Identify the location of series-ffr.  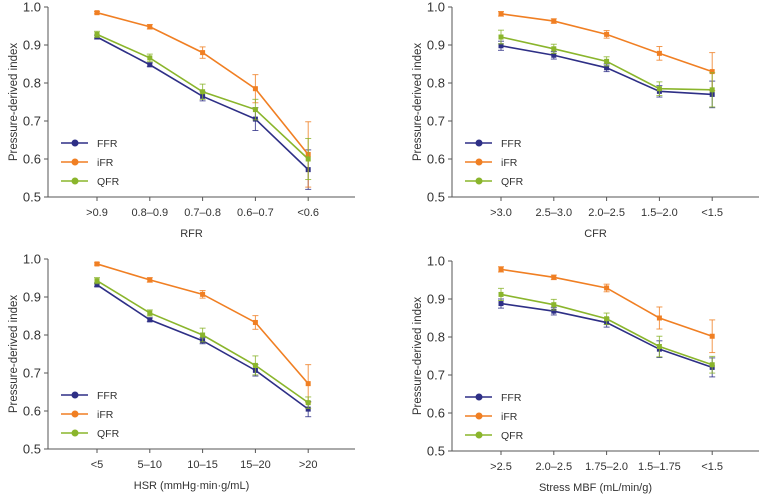
(607, 74).